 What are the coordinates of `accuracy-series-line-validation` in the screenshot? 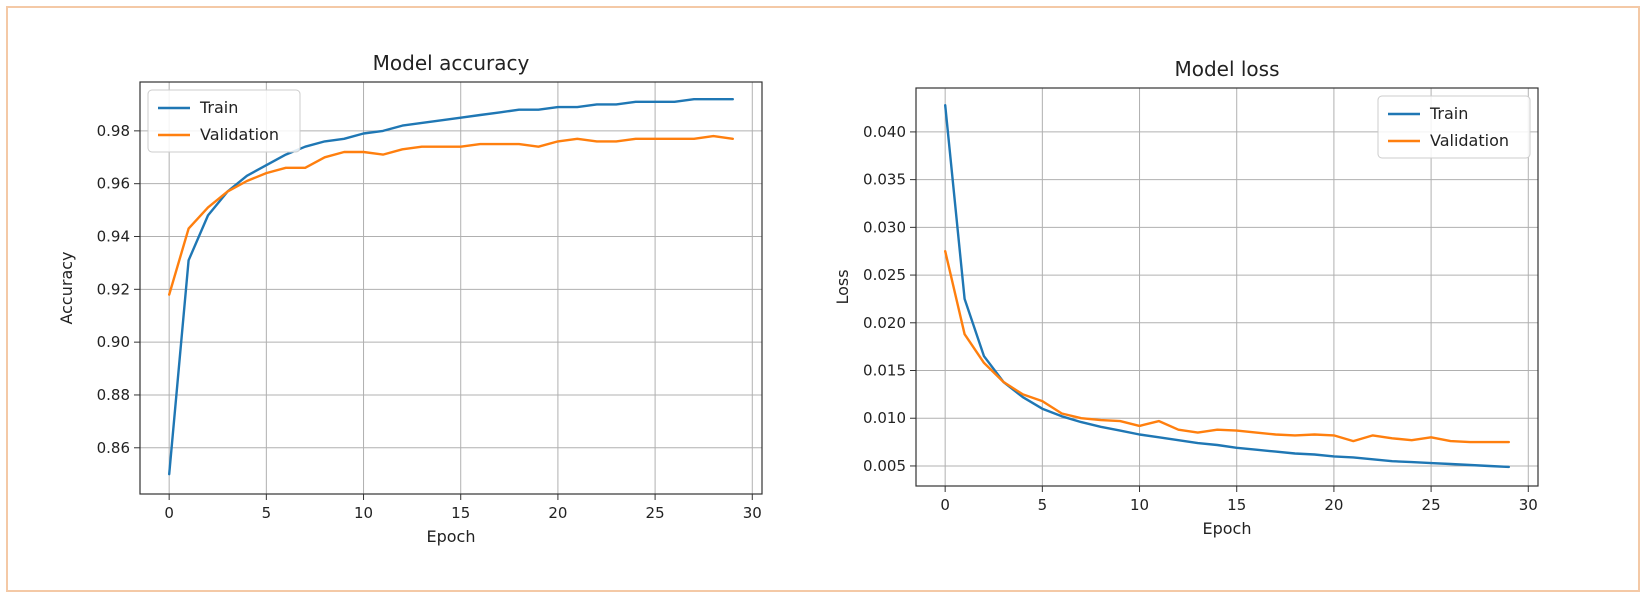 It's located at (451, 215).